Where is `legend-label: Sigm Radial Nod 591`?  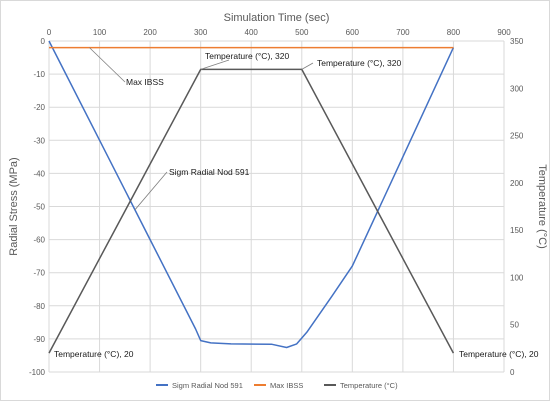
legend-label: Sigm Radial Nod 591 is located at coordinates (207, 385).